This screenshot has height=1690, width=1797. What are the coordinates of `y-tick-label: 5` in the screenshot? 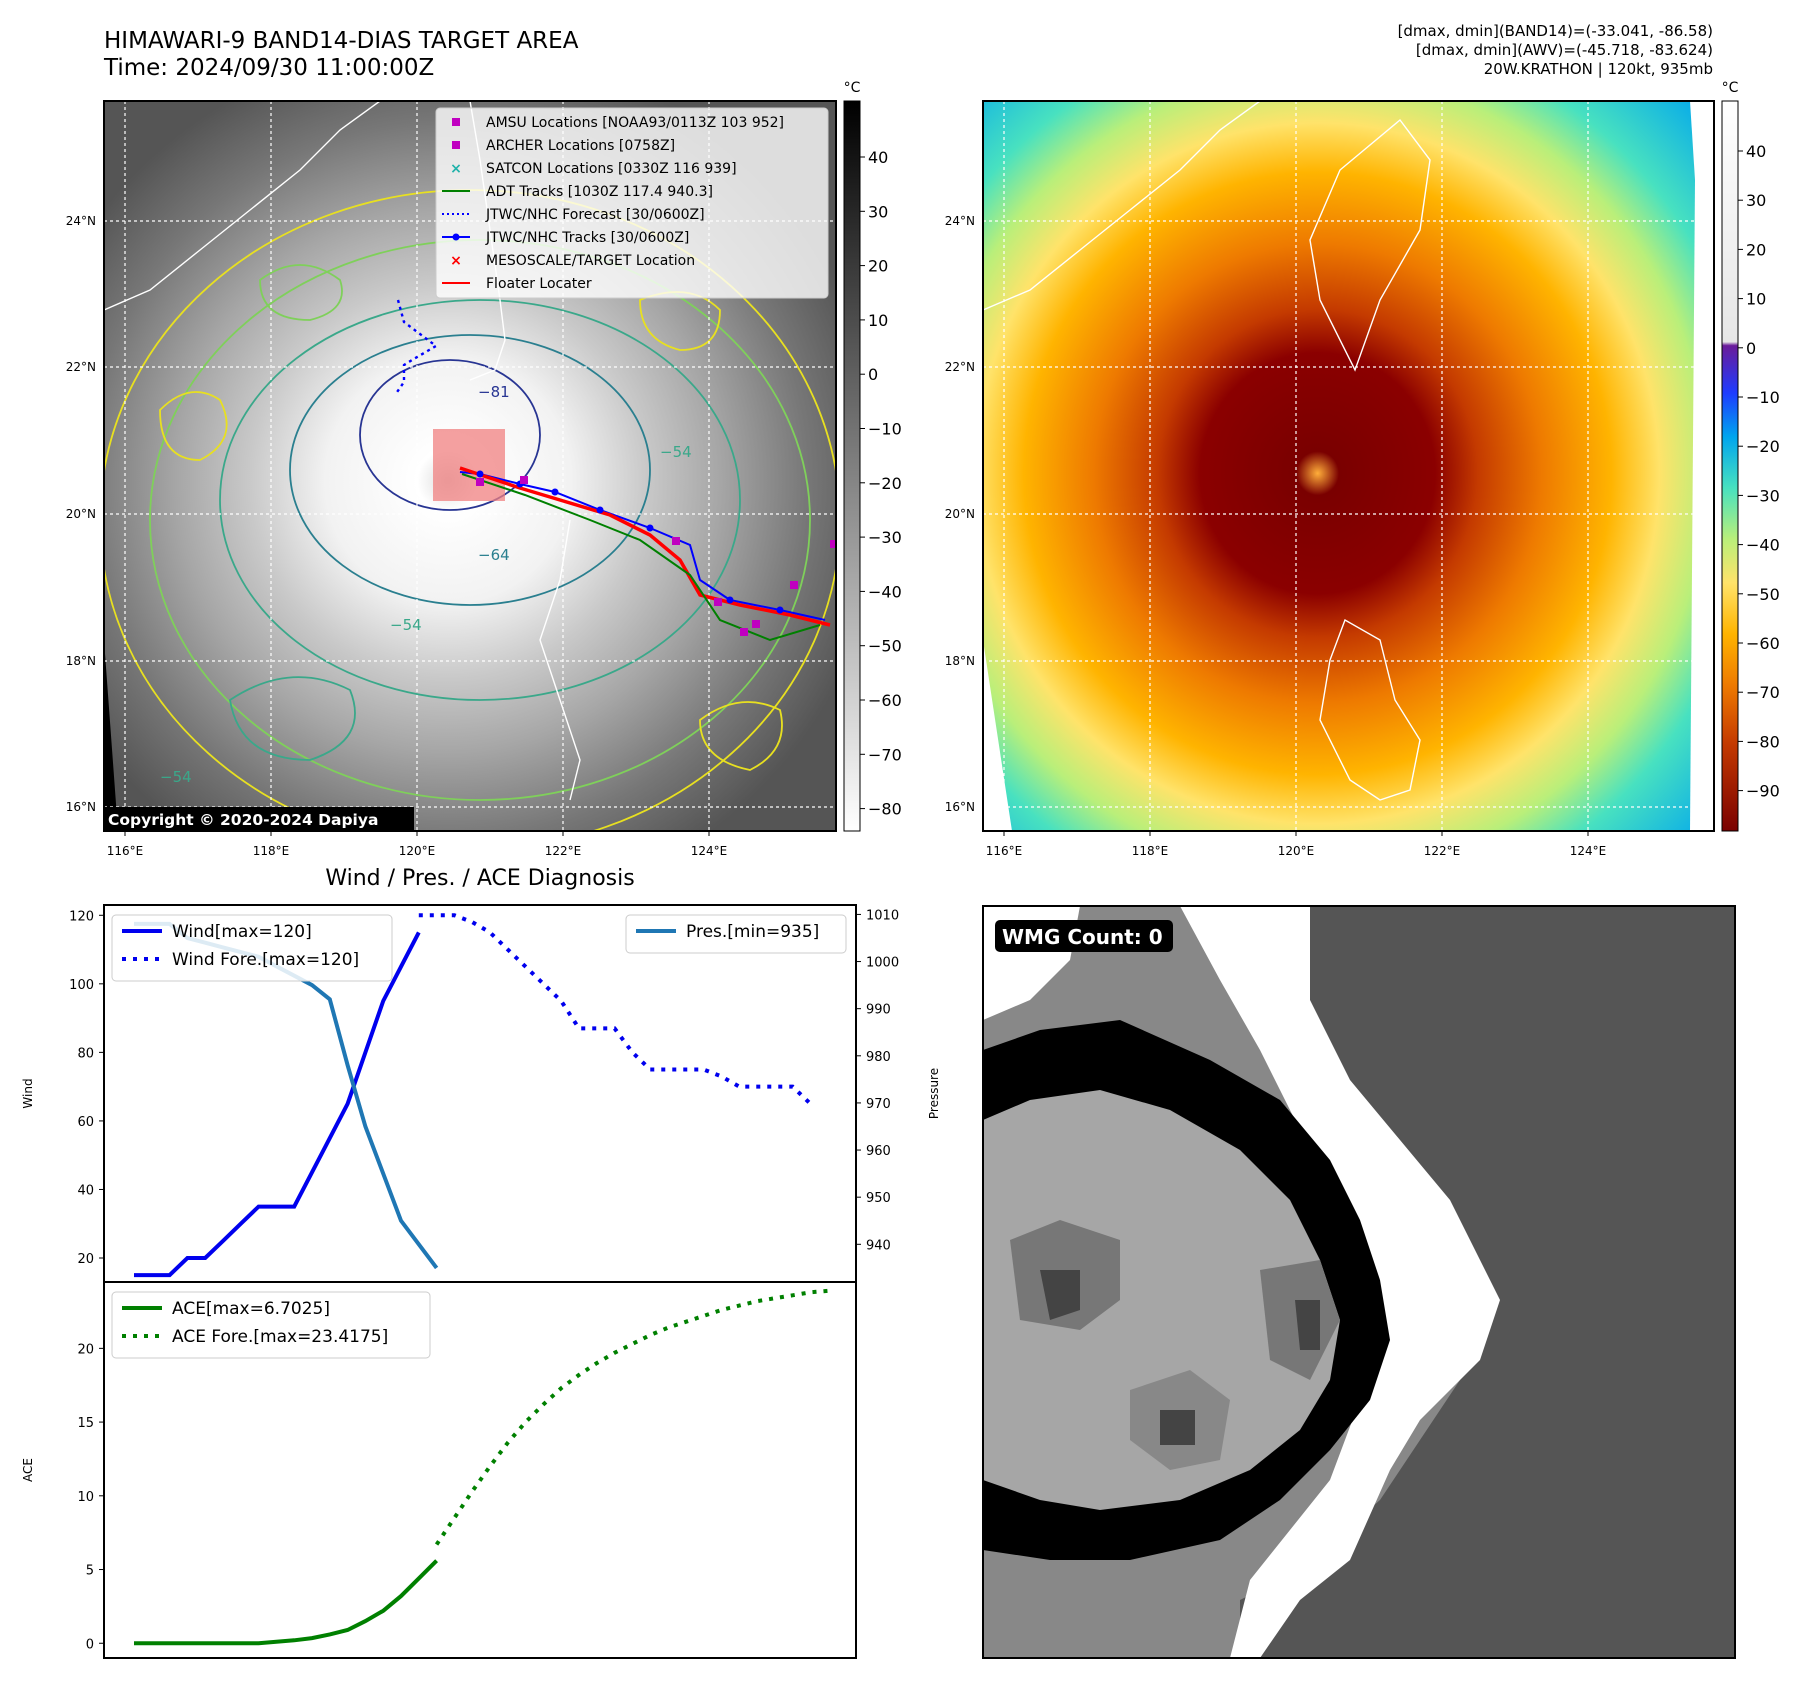 It's located at (90, 1571).